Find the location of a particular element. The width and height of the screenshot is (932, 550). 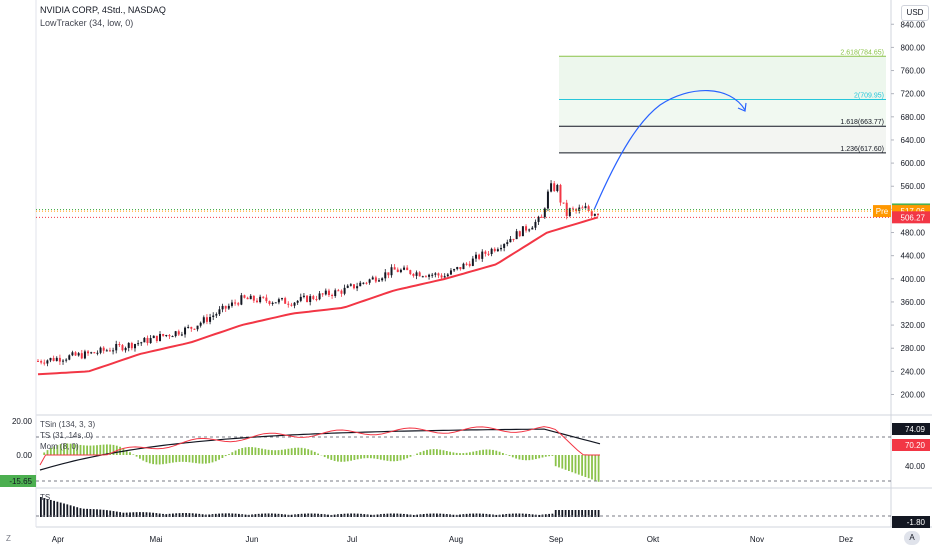

price-label-text: 506.27 is located at coordinates (913, 217).